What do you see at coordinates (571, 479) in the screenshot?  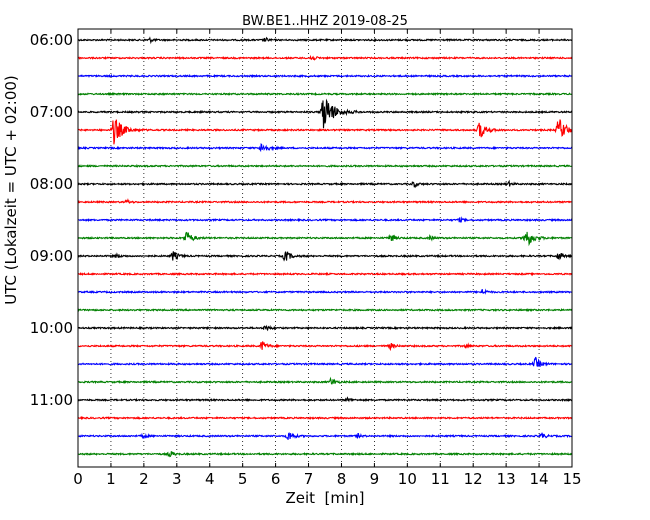 I see `x-tick-label: 15` at bounding box center [571, 479].